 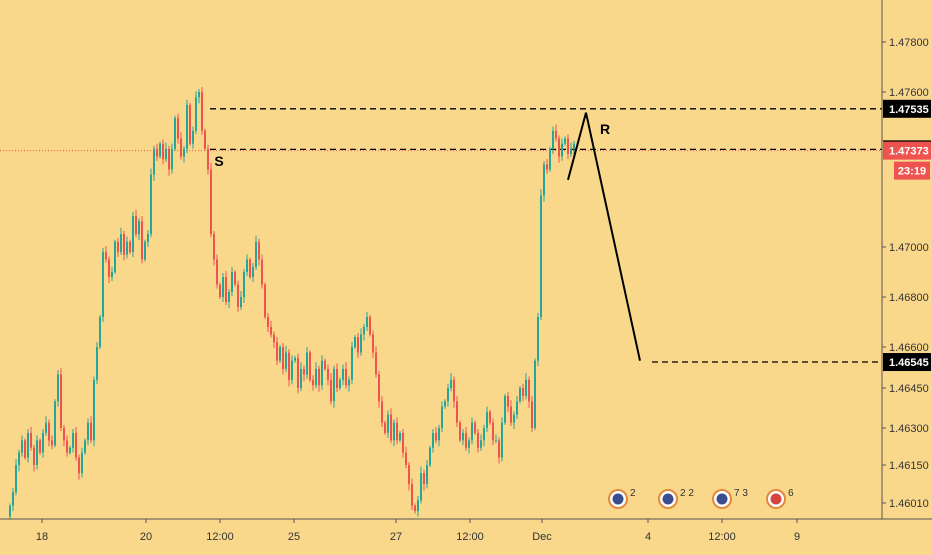 I want to click on x-tick-label: Dec, so click(x=542, y=537).